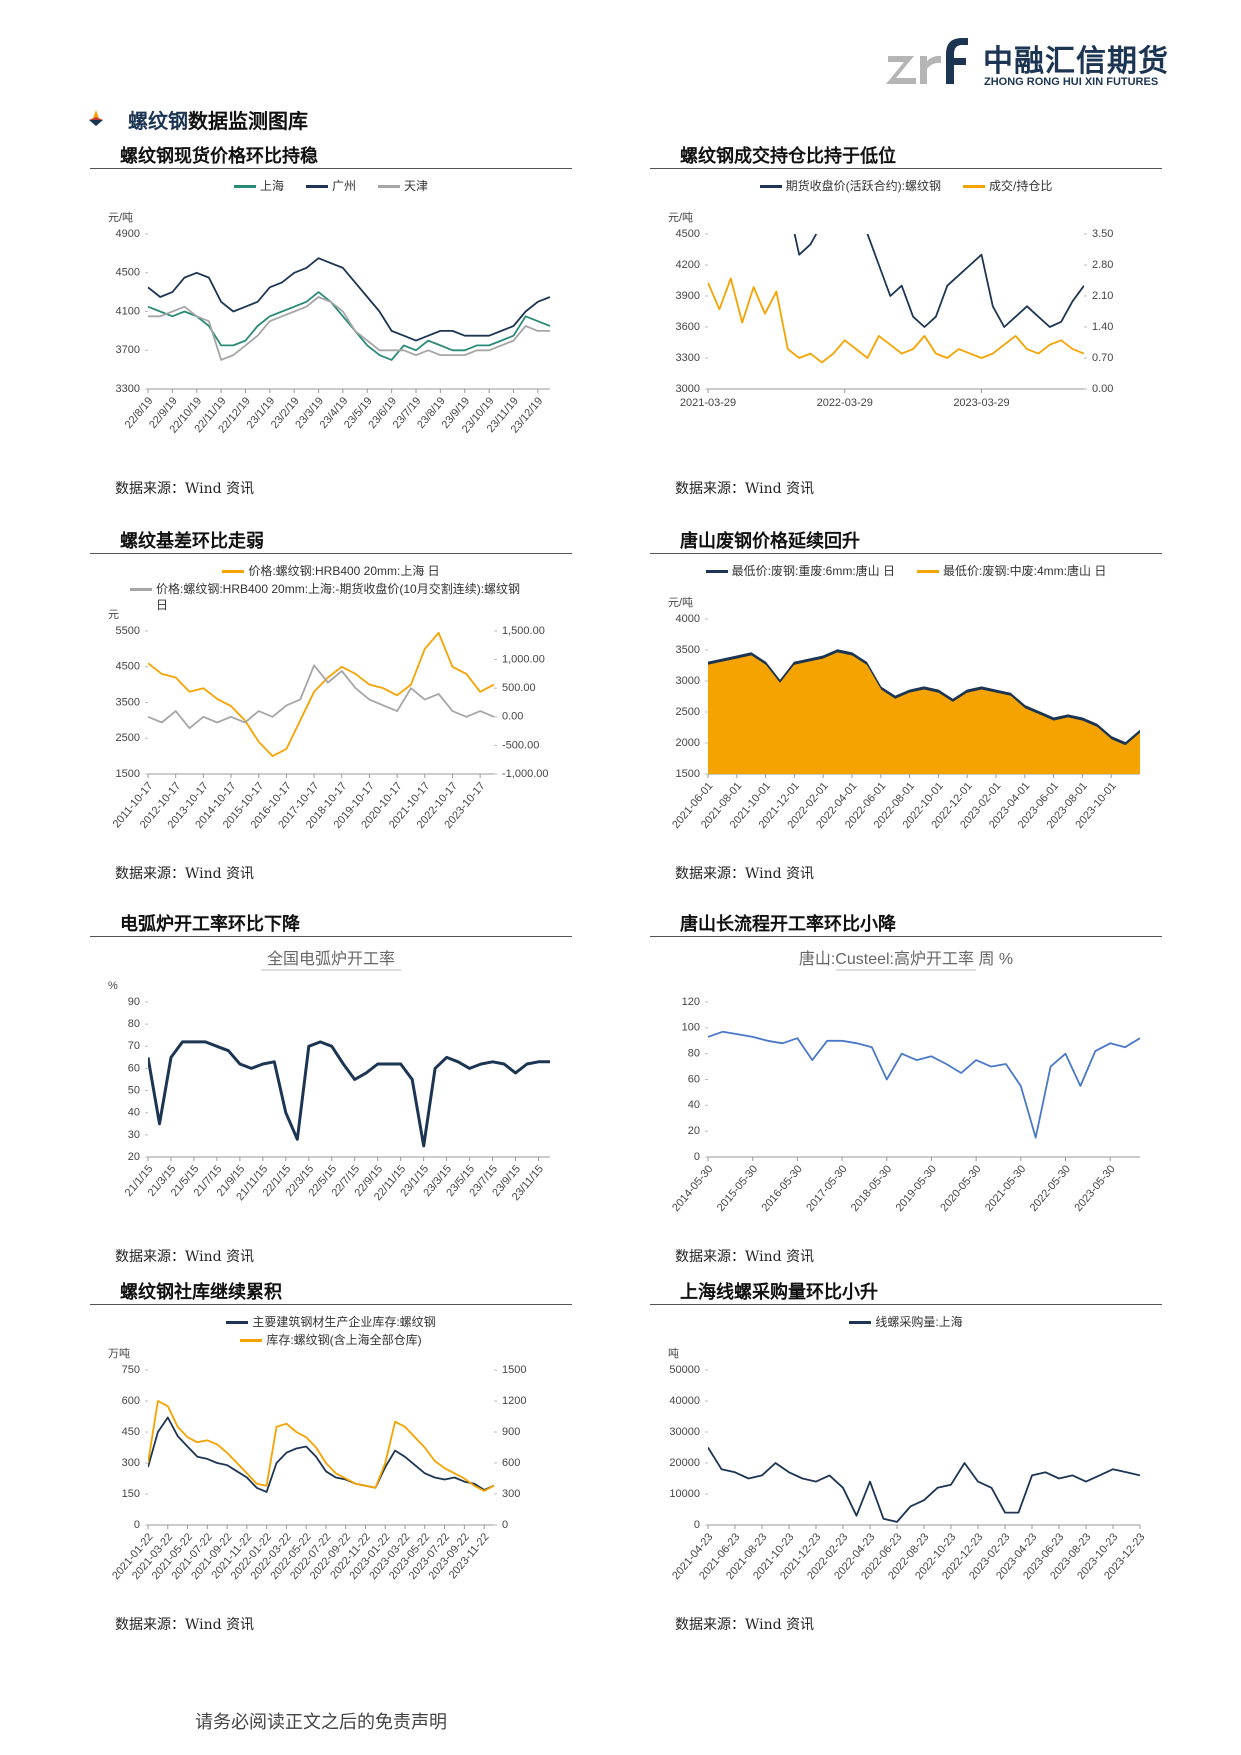 The height and width of the screenshot is (1755, 1241). Describe the element at coordinates (688, 650) in the screenshot. I see `y-tick-label: 3500` at that location.